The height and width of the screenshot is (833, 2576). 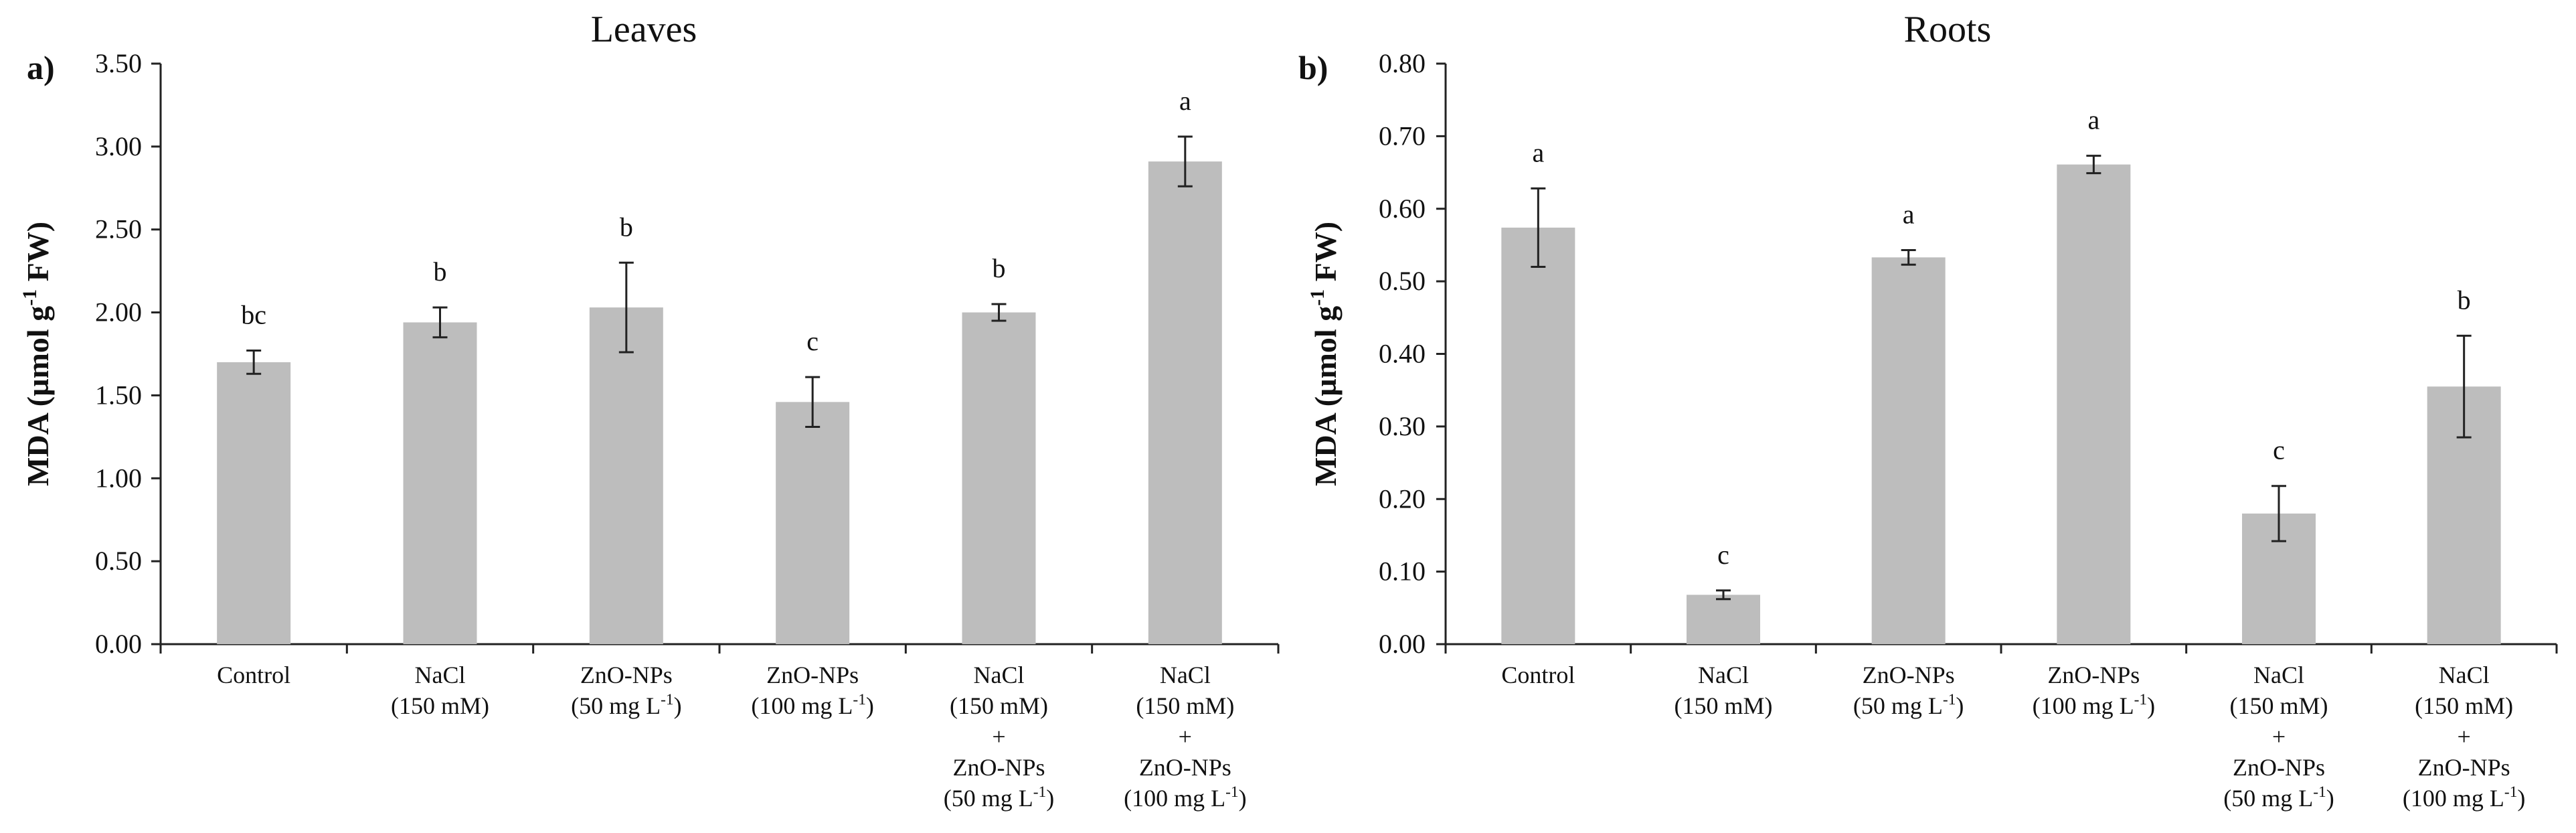 I want to click on y-tick-label: 0.70, so click(x=1402, y=136).